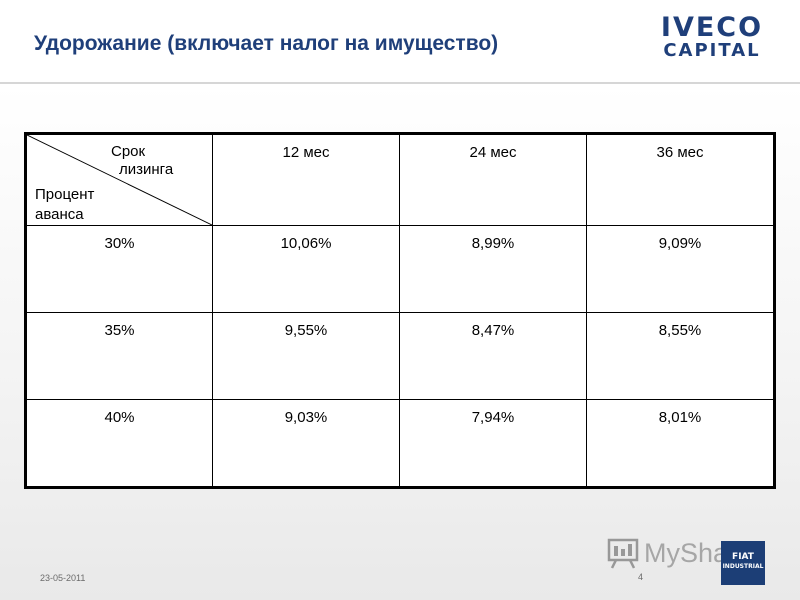 The width and height of the screenshot is (800, 600). I want to click on column-header-12: 12 мес, so click(306, 179).